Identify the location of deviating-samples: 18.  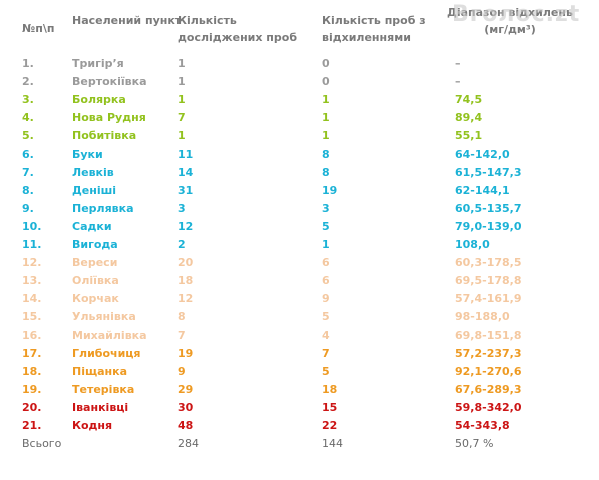
(330, 389).